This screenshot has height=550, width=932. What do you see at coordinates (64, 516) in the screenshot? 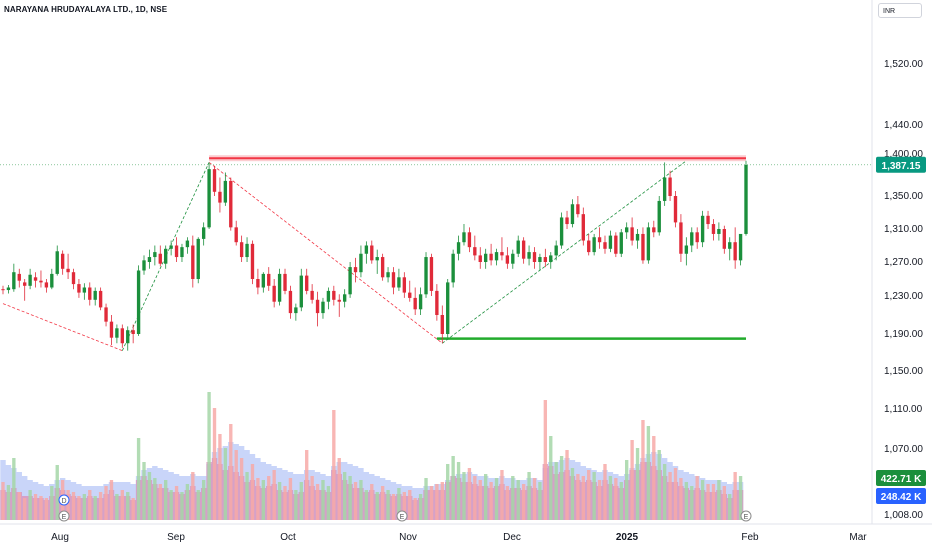
I see `event-marker` at bounding box center [64, 516].